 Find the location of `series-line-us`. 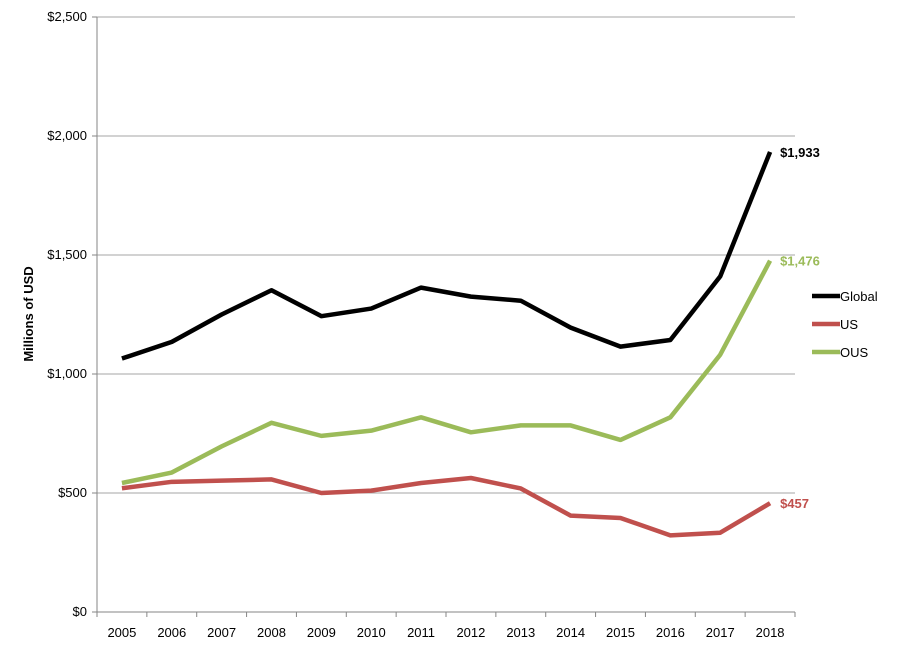

series-line-us is located at coordinates (446, 506).